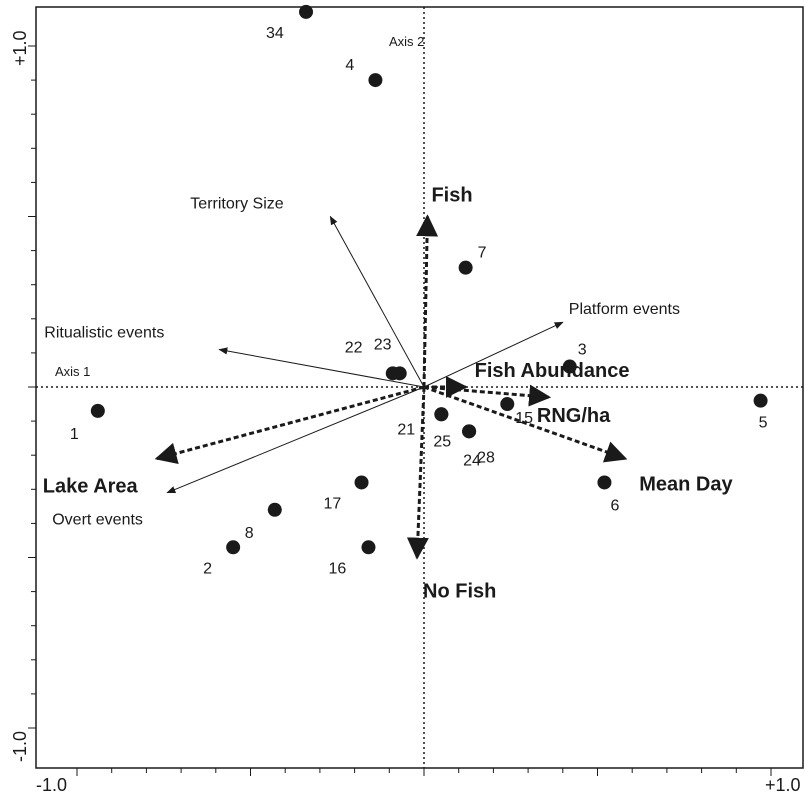  I want to click on site-label: 6, so click(614, 505).